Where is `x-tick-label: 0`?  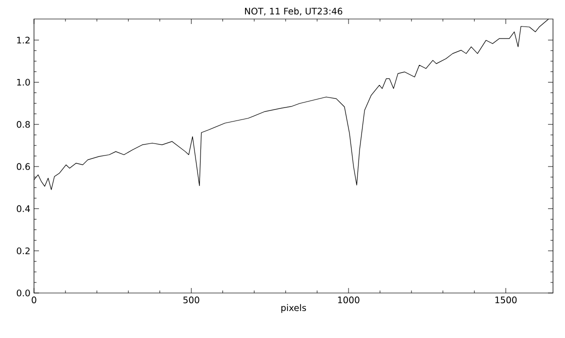
x-tick-label: 0 is located at coordinates (34, 300).